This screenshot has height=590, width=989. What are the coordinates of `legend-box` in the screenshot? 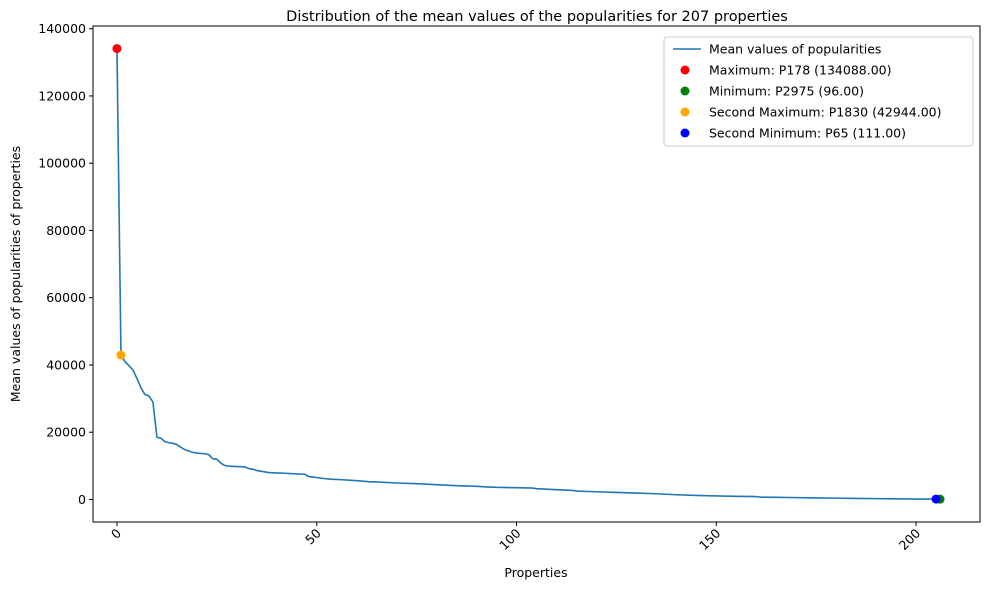 It's located at (818, 91).